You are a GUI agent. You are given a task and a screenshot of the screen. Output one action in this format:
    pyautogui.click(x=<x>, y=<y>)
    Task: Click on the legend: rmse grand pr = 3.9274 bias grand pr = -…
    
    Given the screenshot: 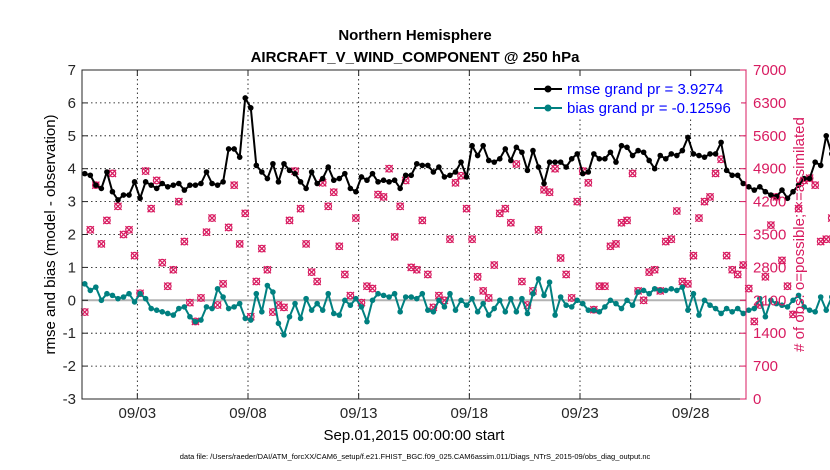 What is the action you would take?
    pyautogui.click(x=635, y=97)
    